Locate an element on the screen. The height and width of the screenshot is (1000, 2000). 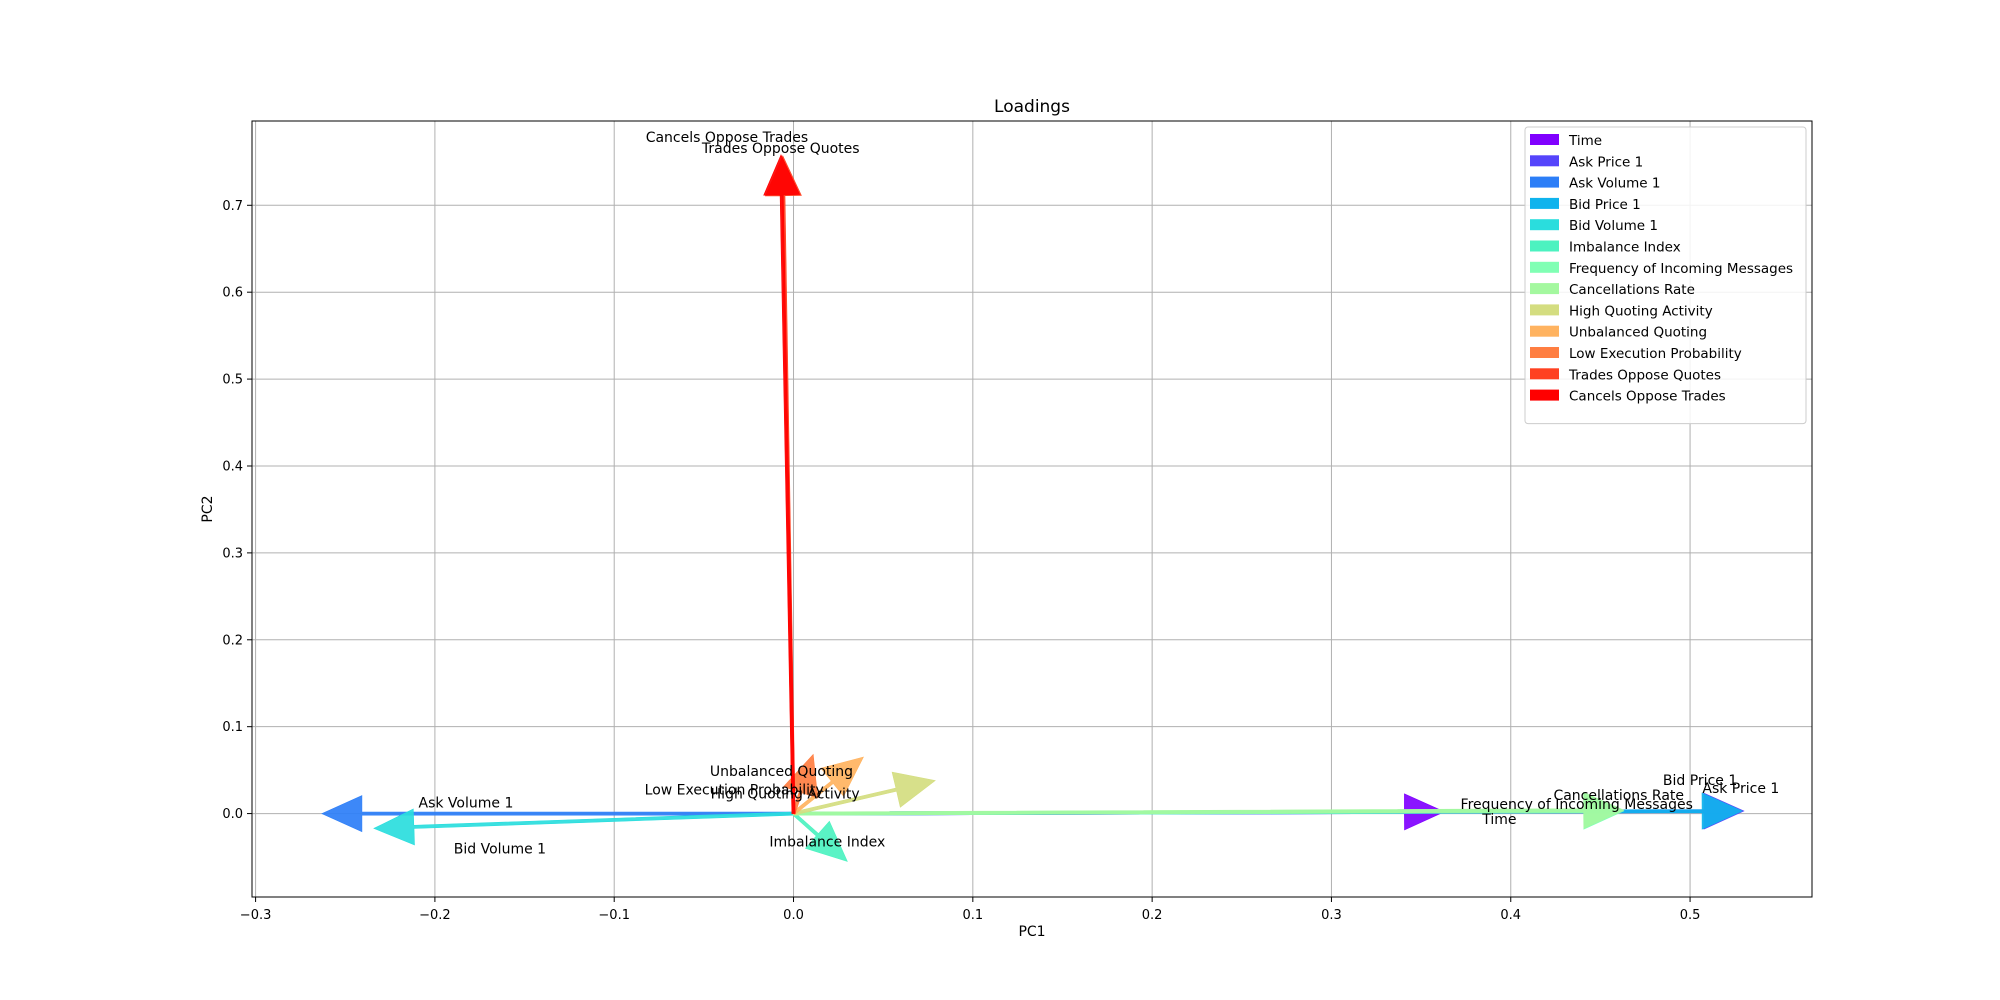
arrow-label-low-execution-probability: Low Execution Probability is located at coordinates (734, 790).